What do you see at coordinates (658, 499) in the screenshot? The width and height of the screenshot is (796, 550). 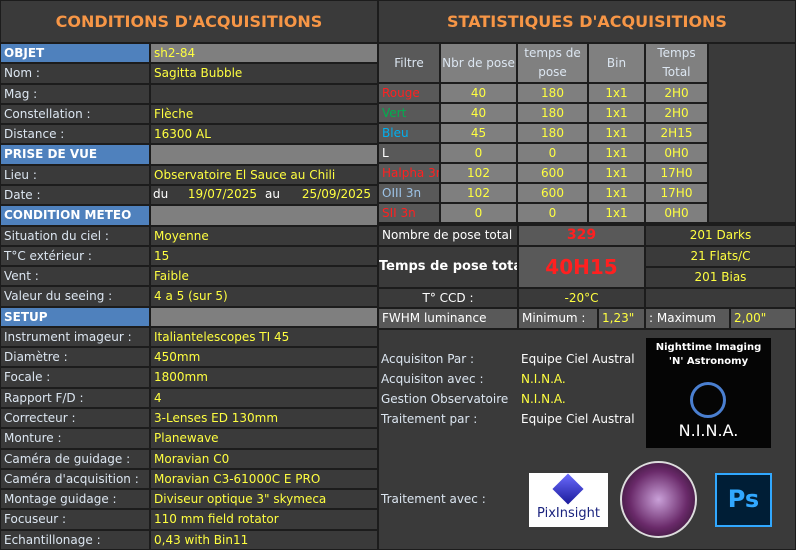 I see `round-logo` at bounding box center [658, 499].